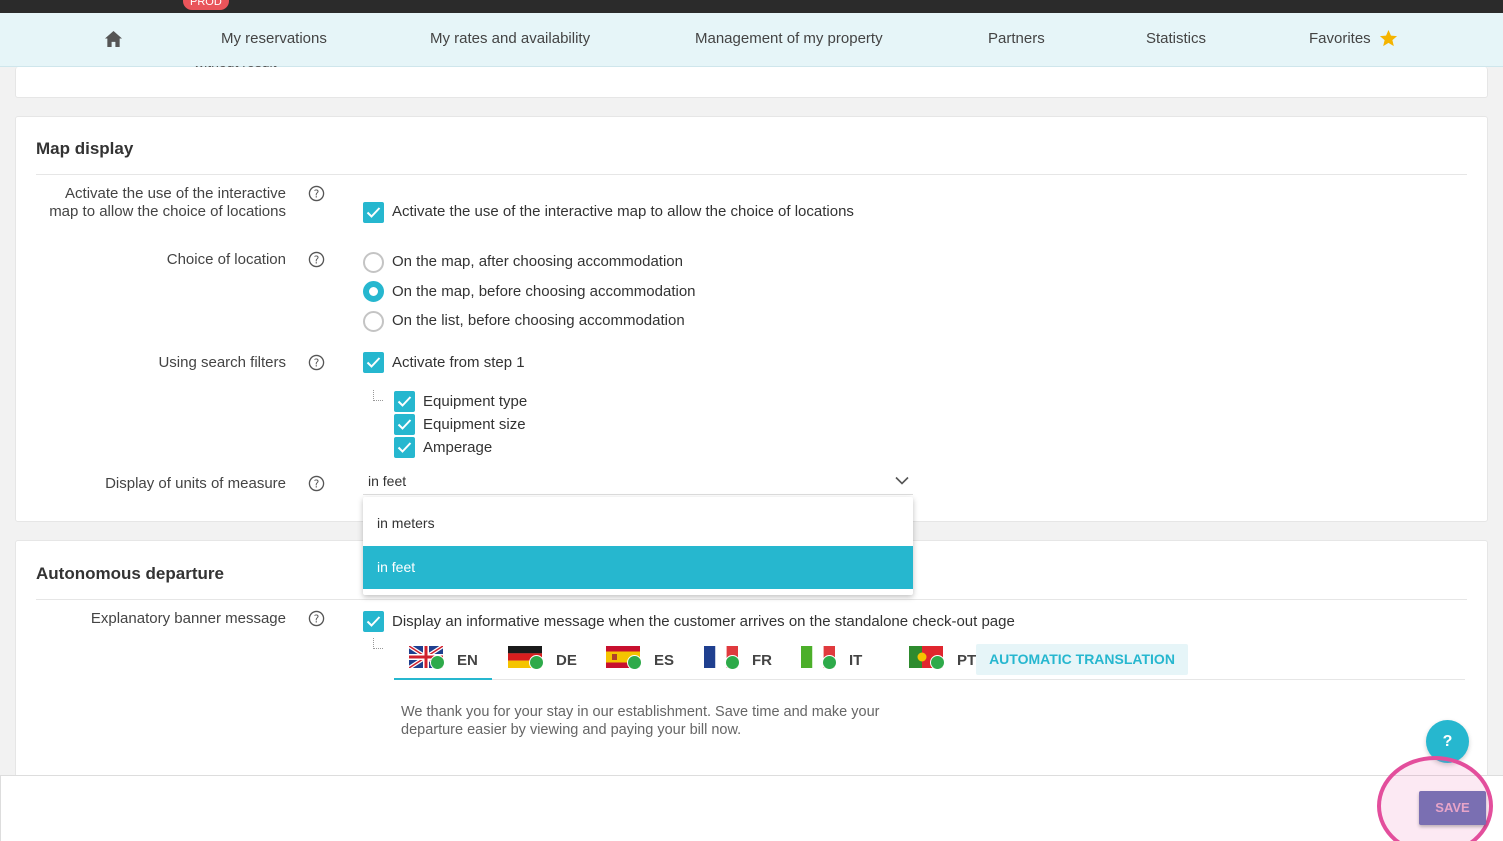 The width and height of the screenshot is (1503, 841). I want to click on units-select-value: in feet, so click(387, 481).